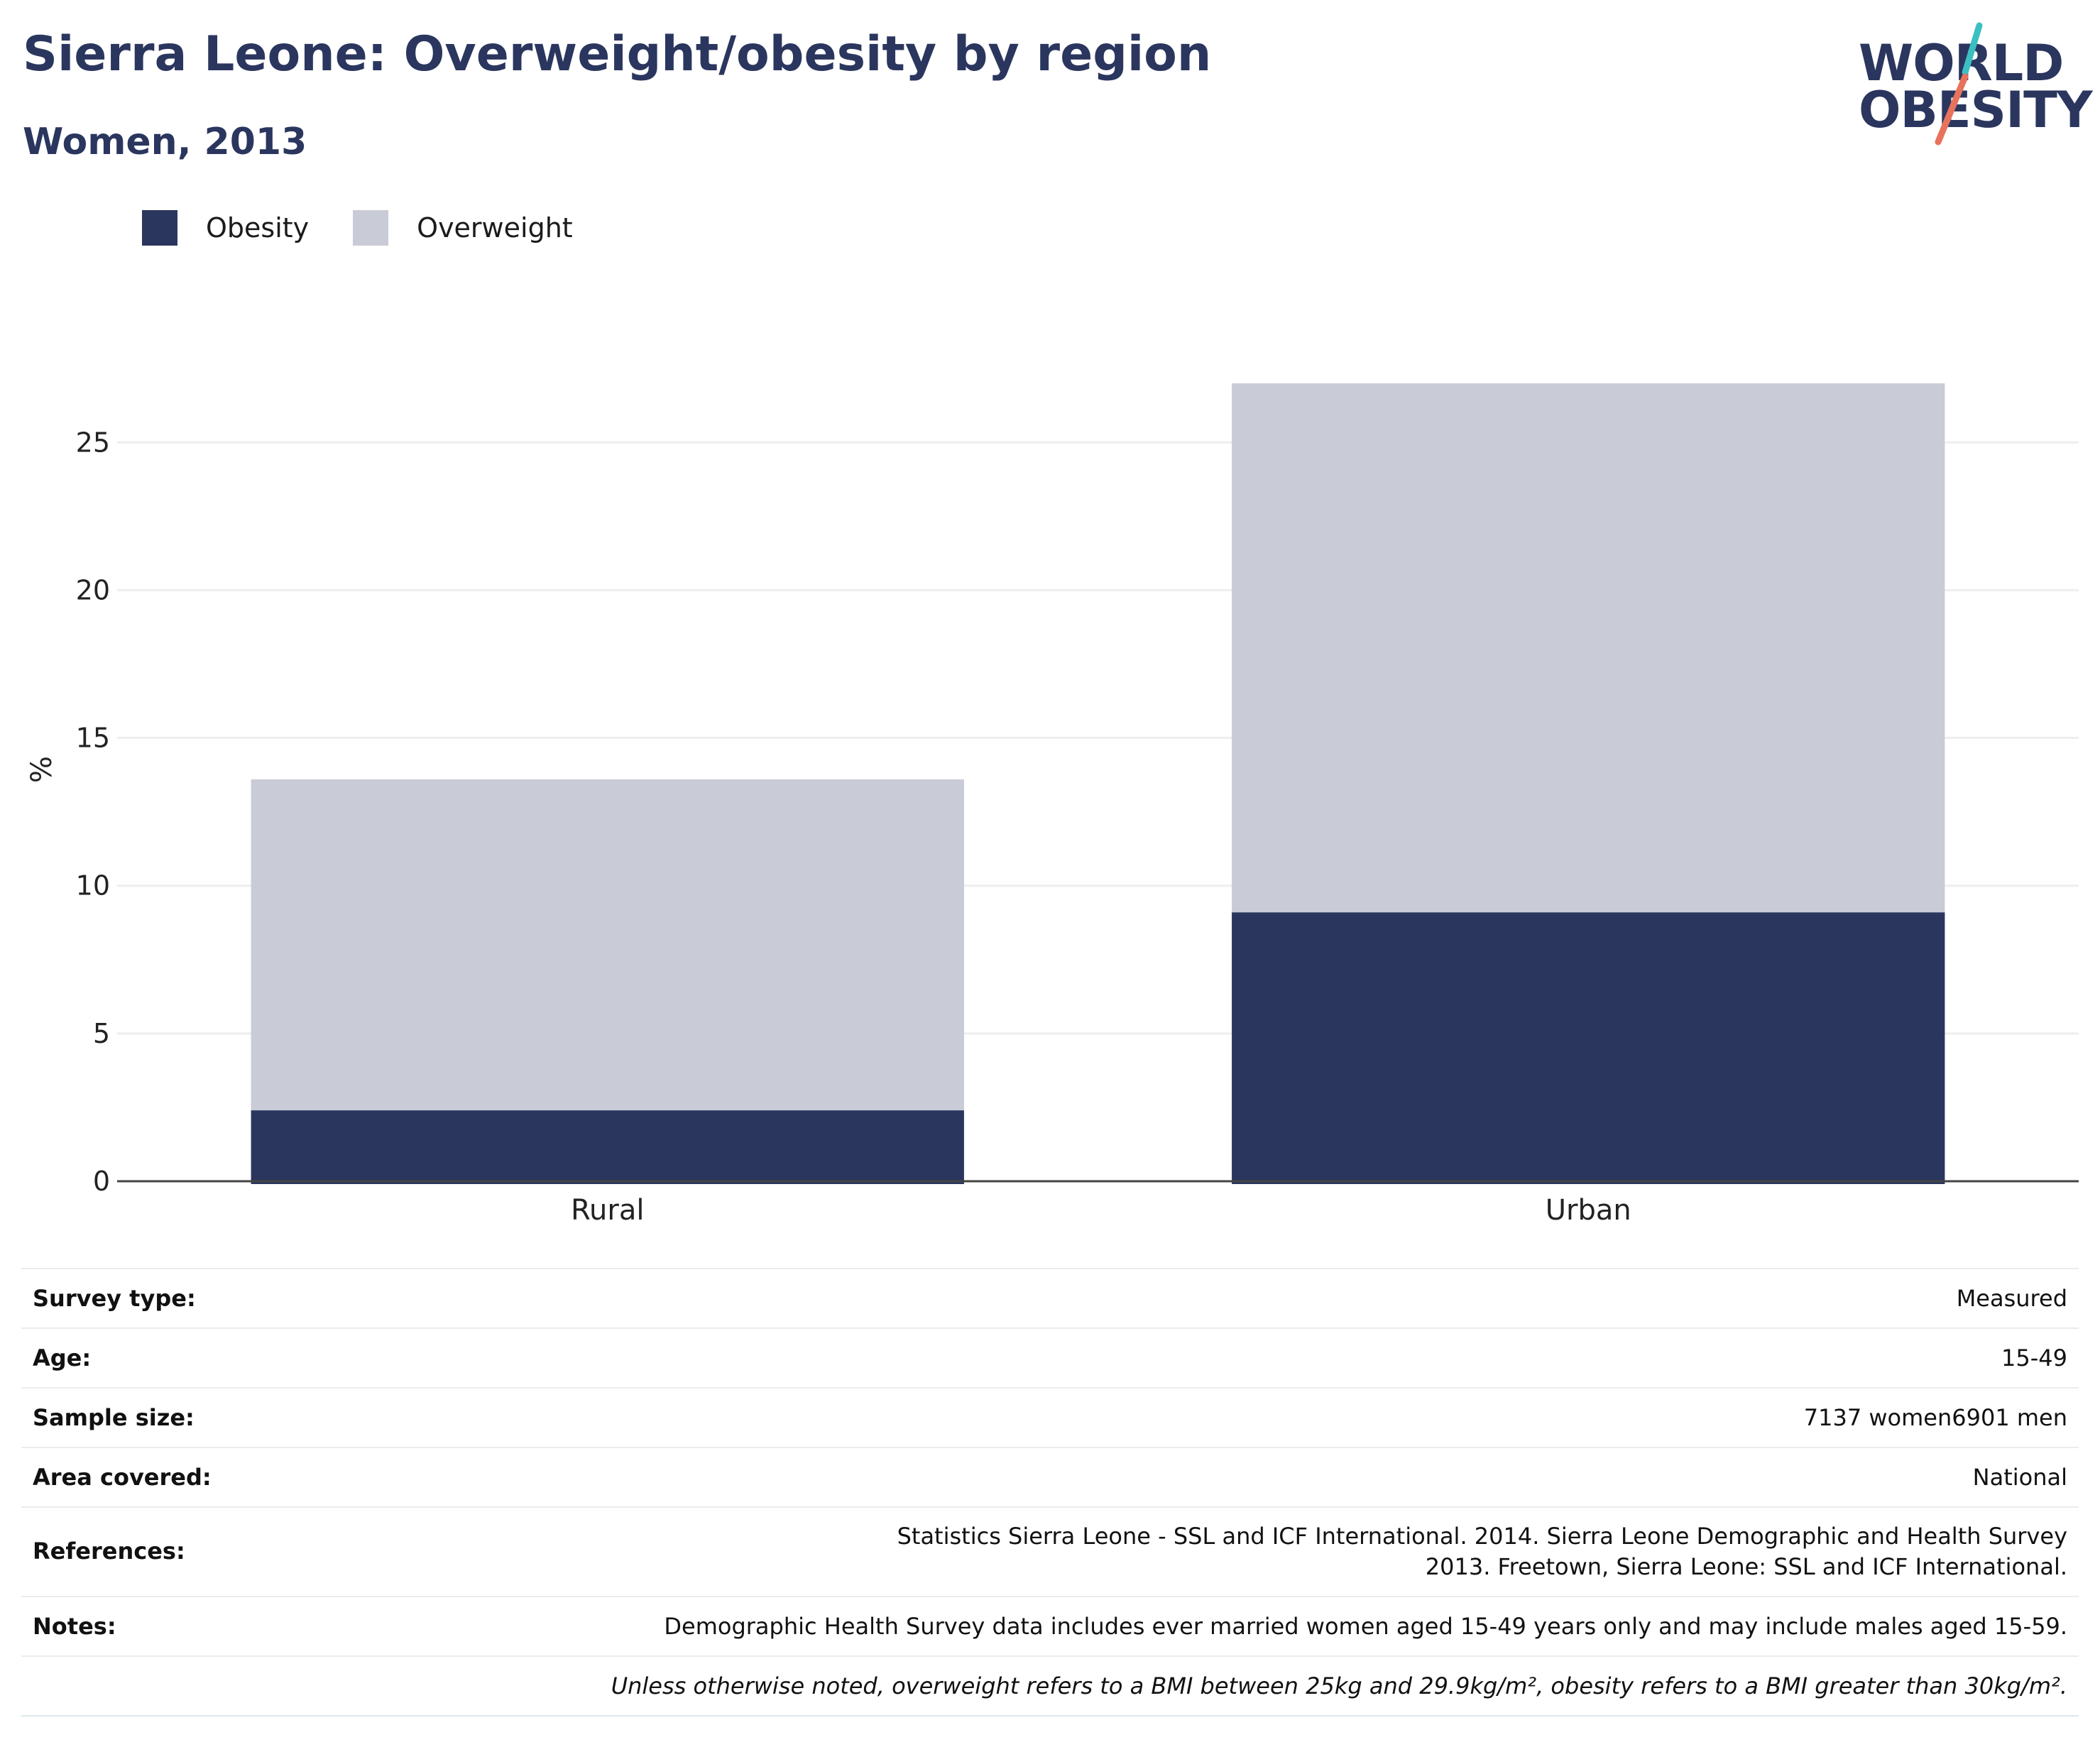 This screenshot has width=2100, height=1747. I want to click on meta-value: 7137 women6901 men, so click(1182, 1417).